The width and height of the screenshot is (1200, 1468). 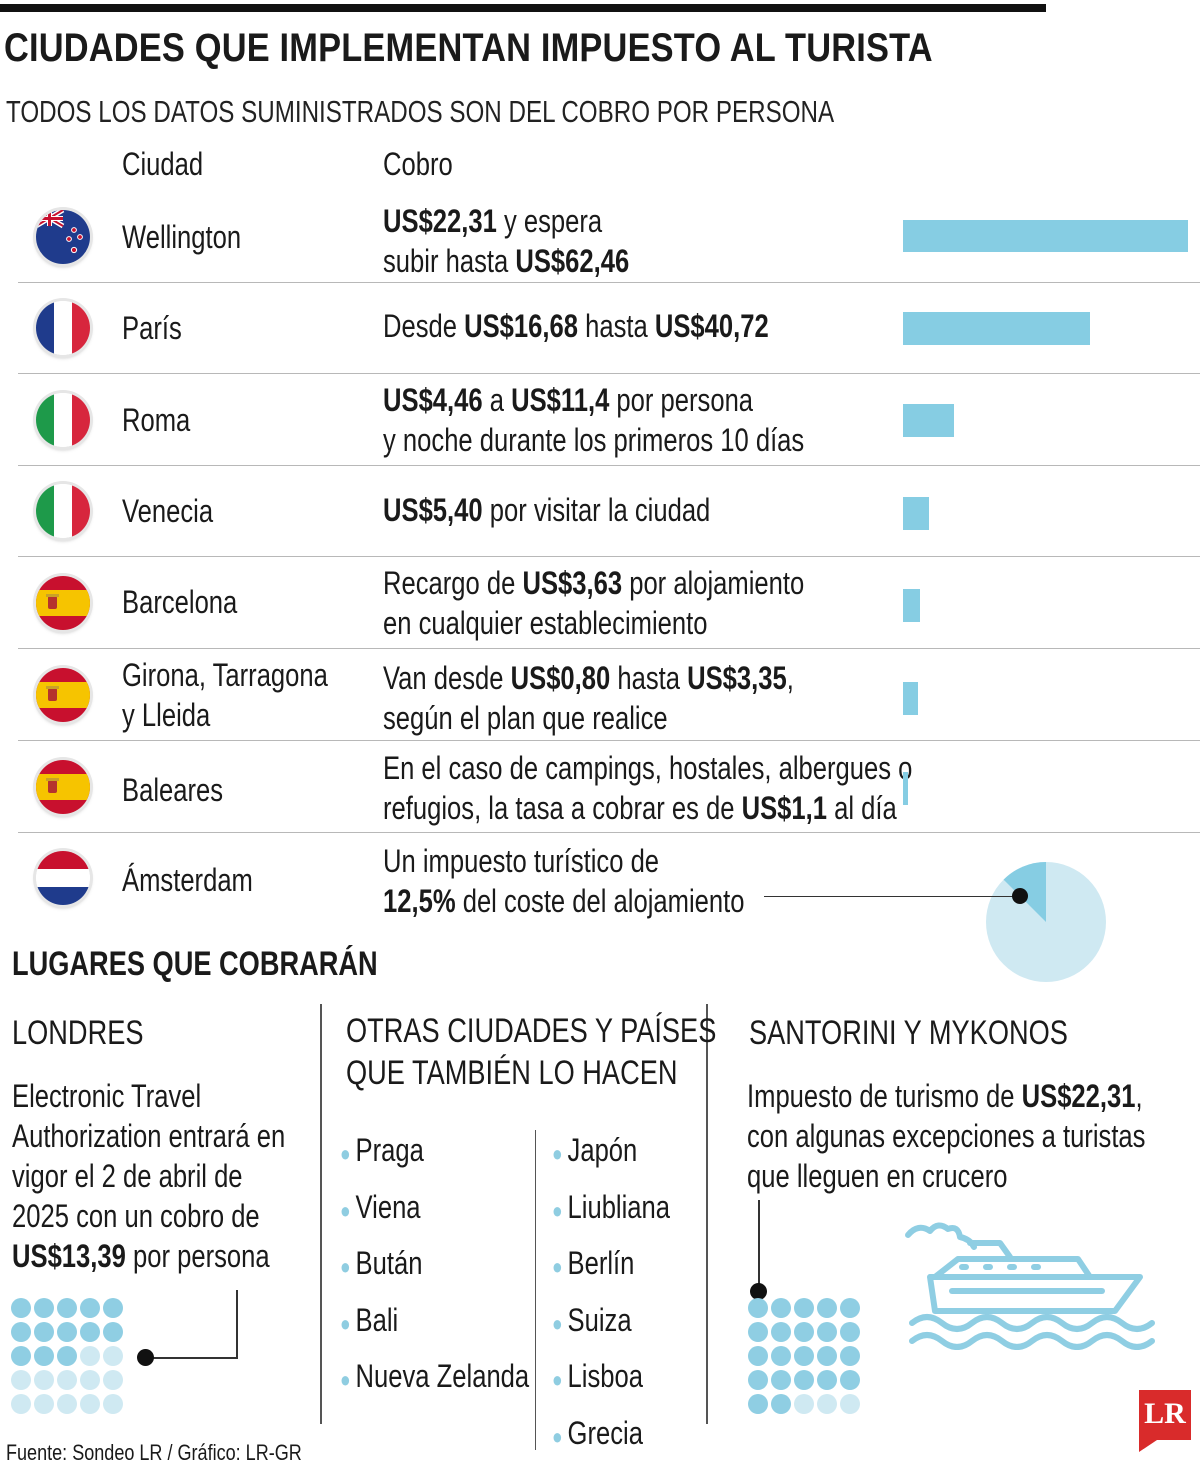 I want to click on charge-line: Van desde US$0,80 hasta US$3,35,, so click(x=588, y=678).